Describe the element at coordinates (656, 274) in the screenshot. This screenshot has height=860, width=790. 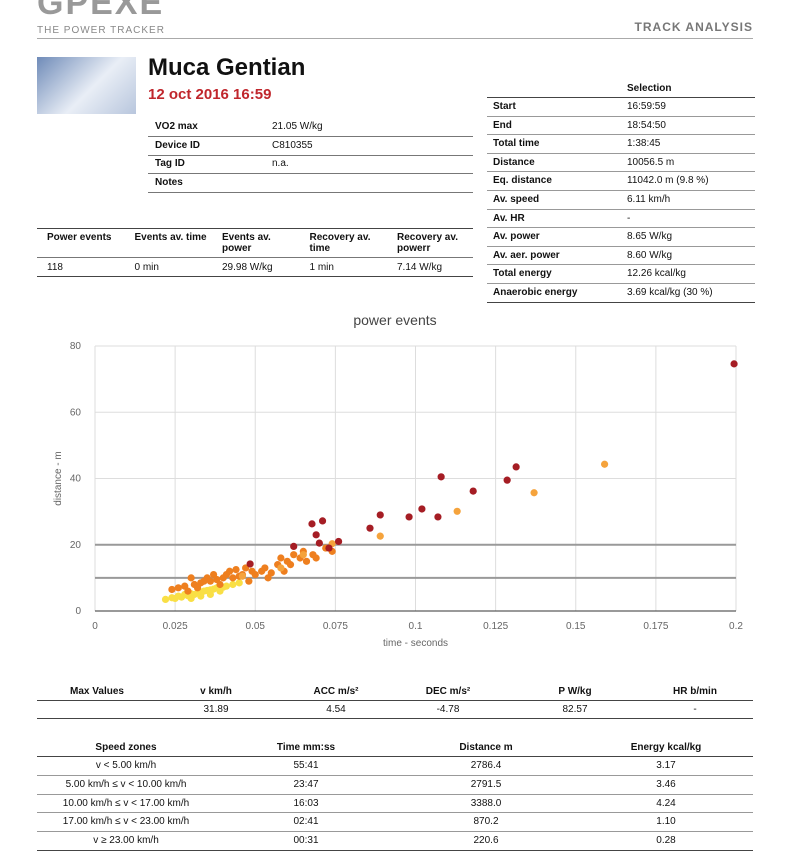
I see `selection-value: 12.26 kcal/kg` at that location.